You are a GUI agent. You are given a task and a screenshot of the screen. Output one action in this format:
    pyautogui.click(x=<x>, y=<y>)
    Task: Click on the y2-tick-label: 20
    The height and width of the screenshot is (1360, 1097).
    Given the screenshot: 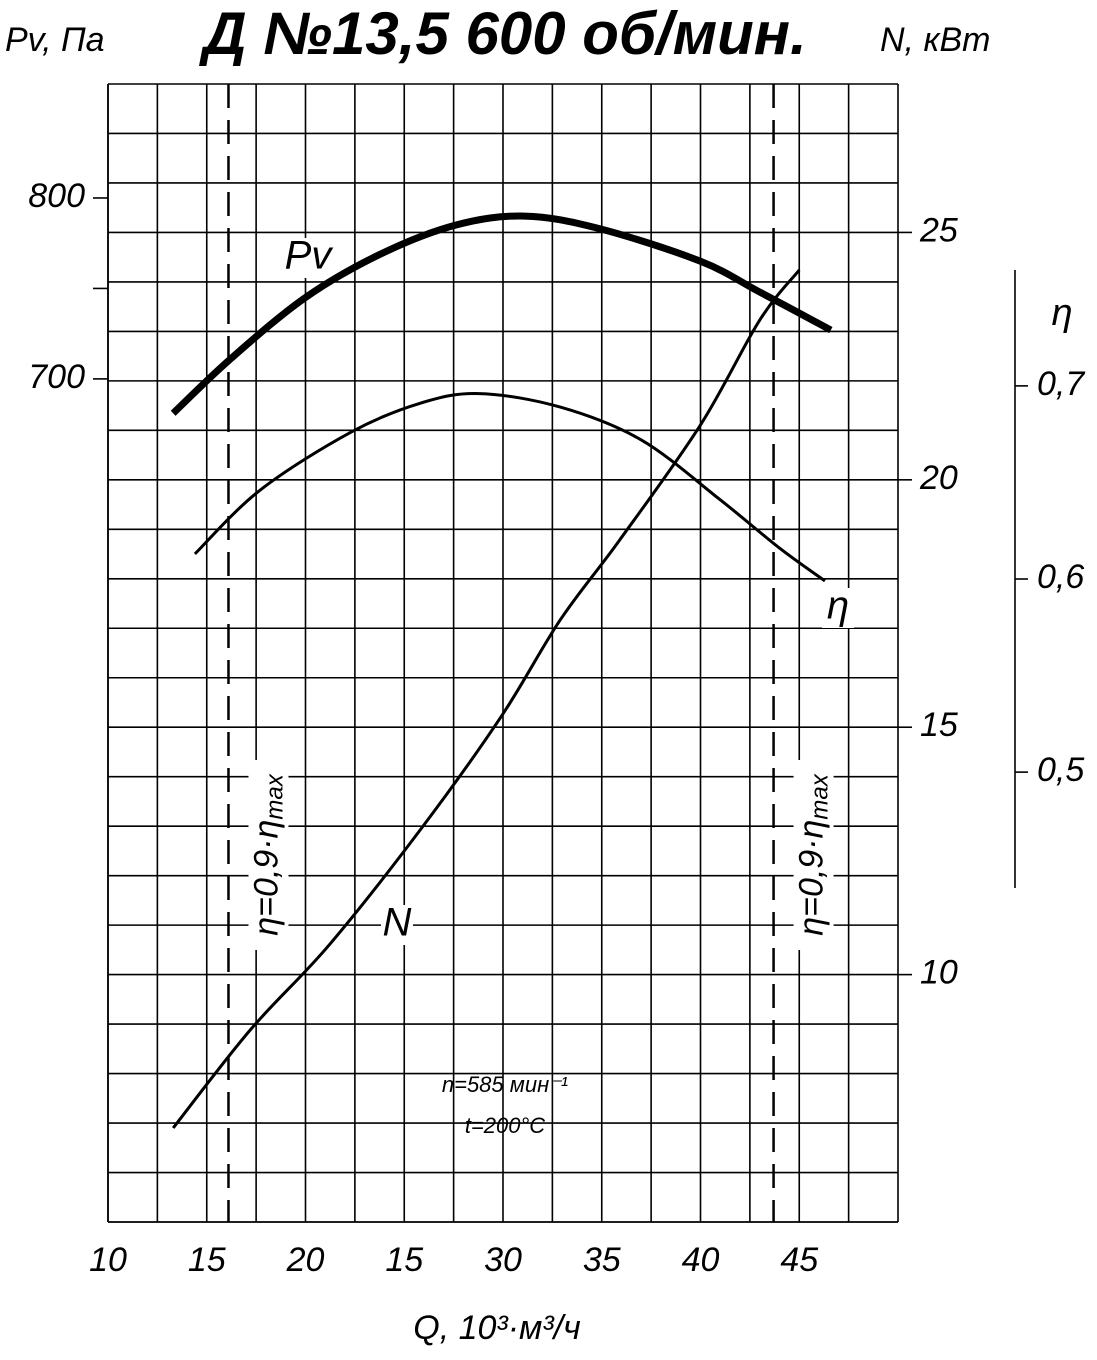 What is the action you would take?
    pyautogui.click(x=938, y=478)
    